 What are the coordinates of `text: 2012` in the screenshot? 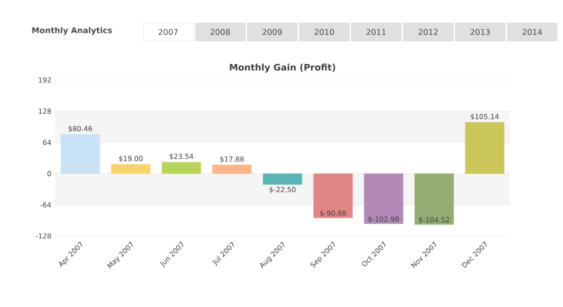 It's located at (428, 32).